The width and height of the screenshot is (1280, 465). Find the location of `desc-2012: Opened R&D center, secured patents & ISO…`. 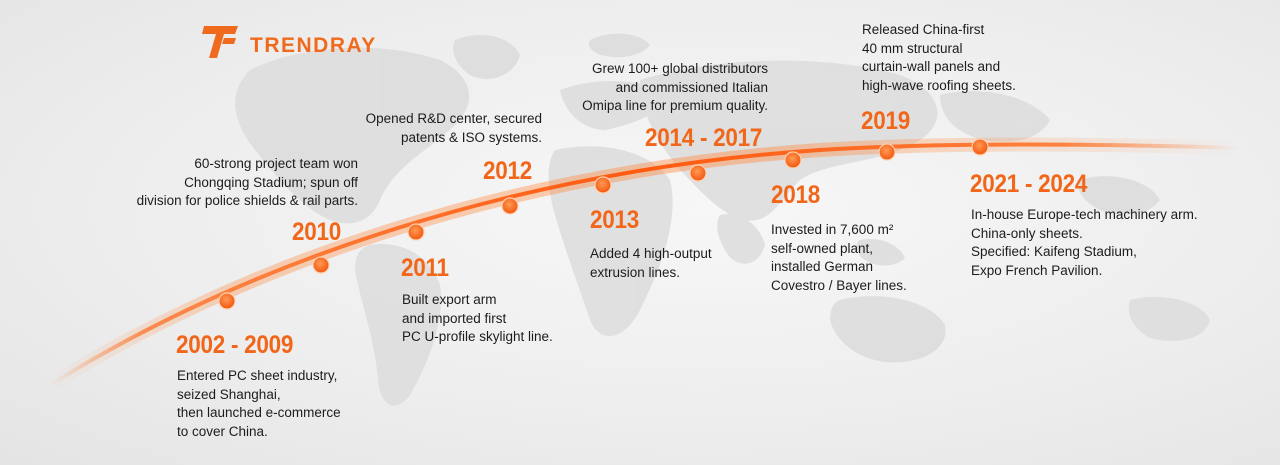

desc-2012: Opened R&D center, secured patents & ISO… is located at coordinates (453, 128).